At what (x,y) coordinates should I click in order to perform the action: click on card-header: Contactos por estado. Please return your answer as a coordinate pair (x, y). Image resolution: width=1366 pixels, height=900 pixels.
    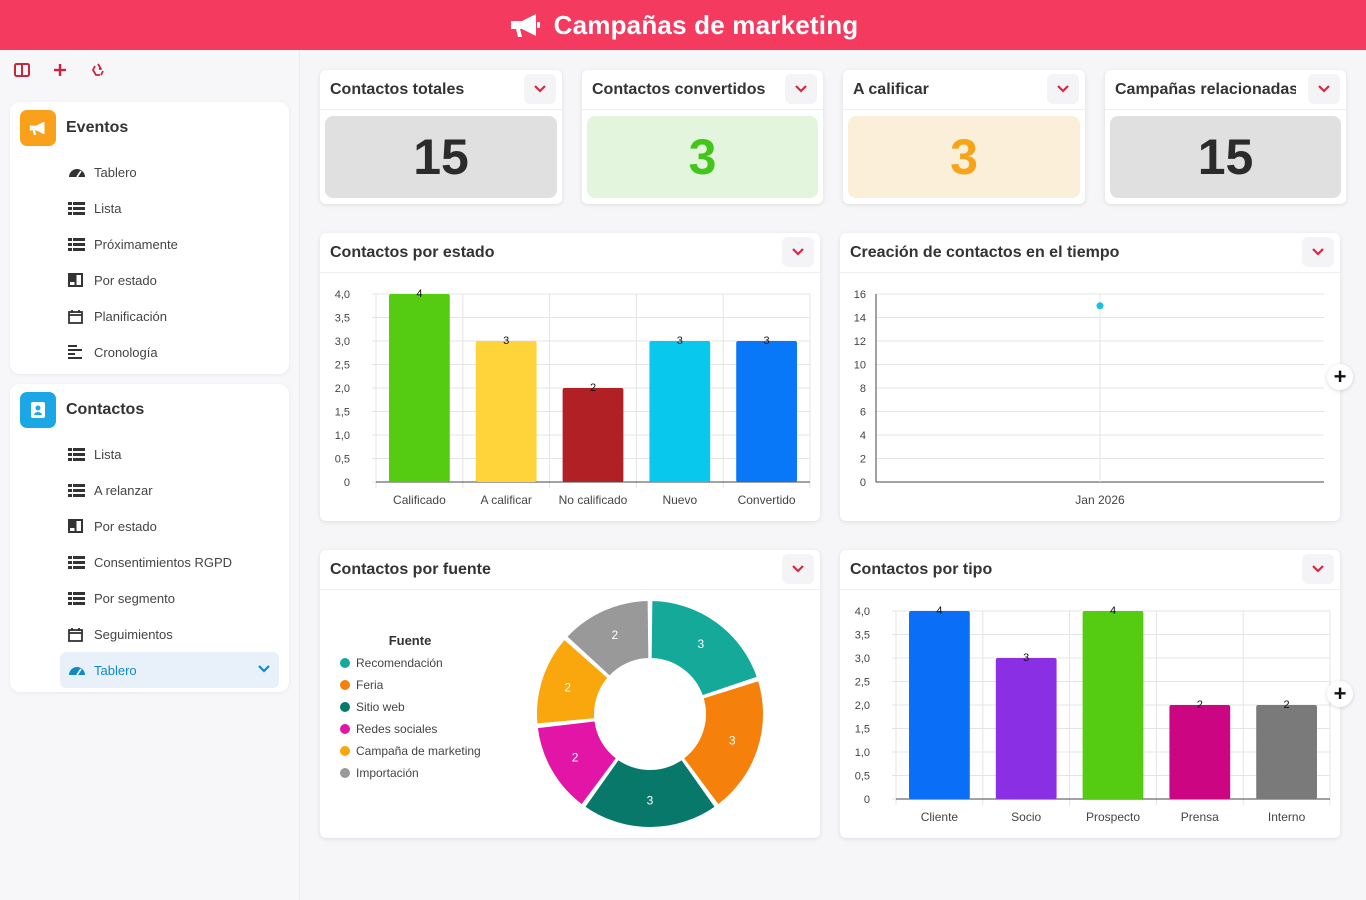
    Looking at the image, I should click on (570, 253).